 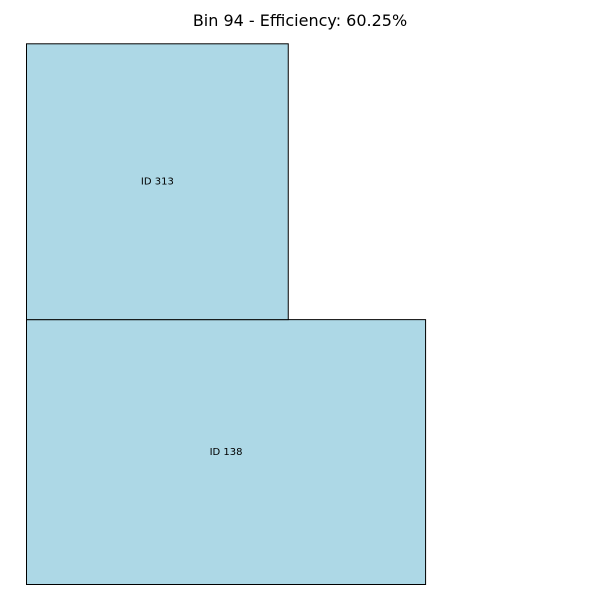 I want to click on bin-item-label: ID 138, so click(x=226, y=452).